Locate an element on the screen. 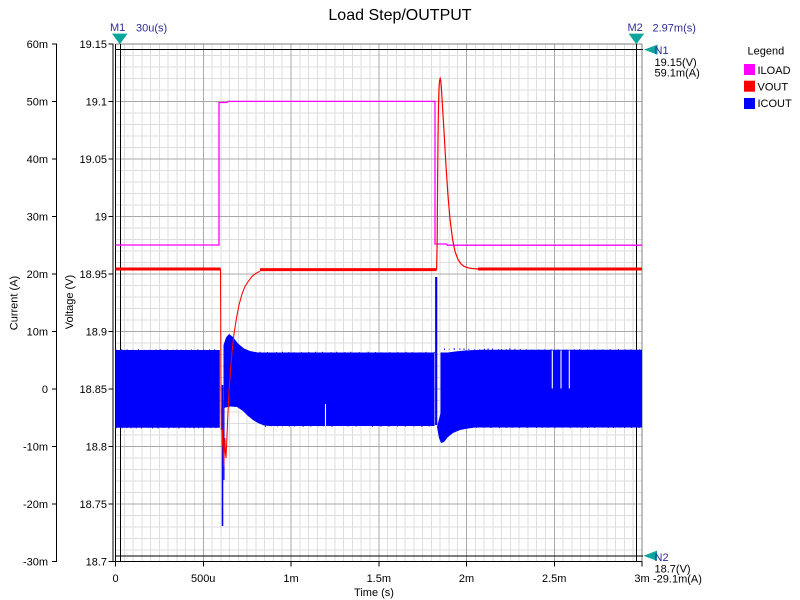  svg-text: N1 is located at coordinates (662, 51).